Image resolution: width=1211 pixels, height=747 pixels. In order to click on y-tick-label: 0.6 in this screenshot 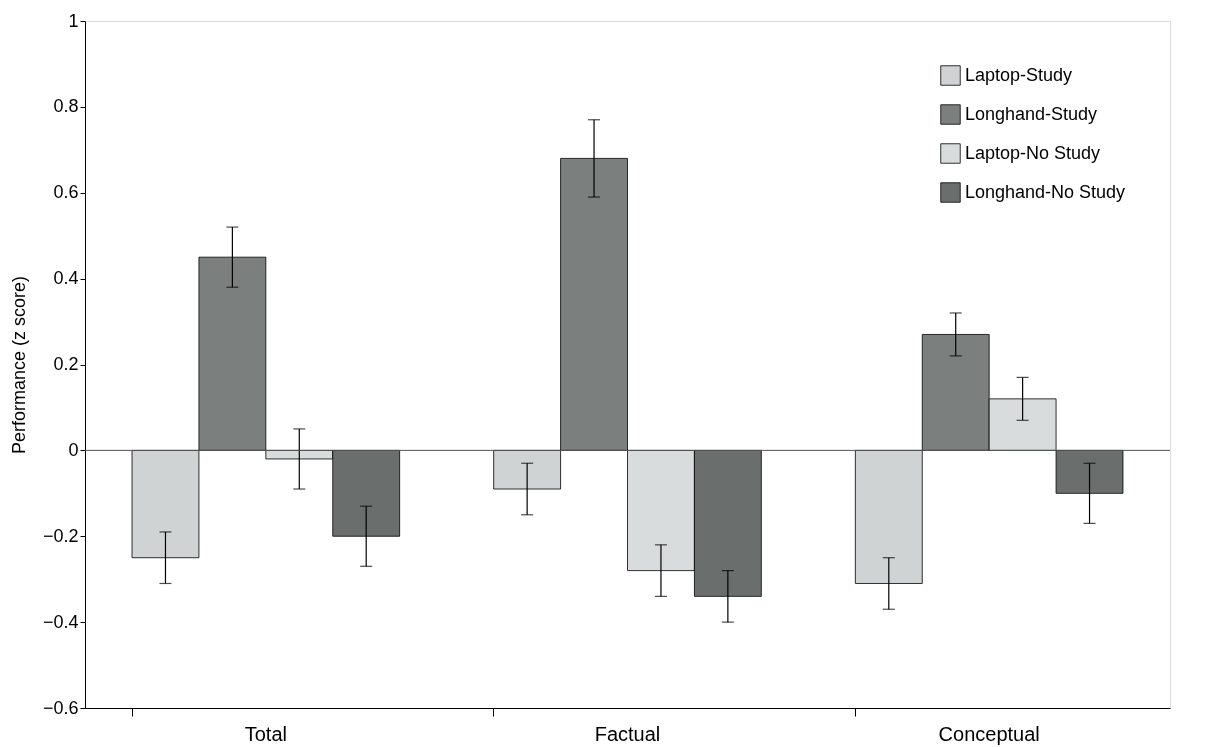, I will do `click(66, 192)`.